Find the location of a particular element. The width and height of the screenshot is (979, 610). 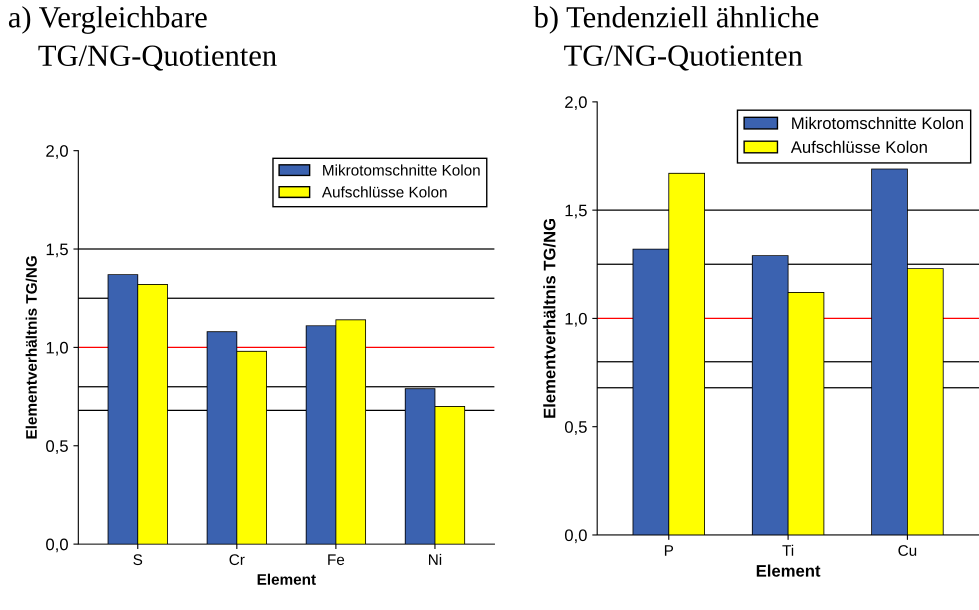

chart-title: a) Vergleichbare TG/NG-Quotienten is located at coordinates (142, 38).